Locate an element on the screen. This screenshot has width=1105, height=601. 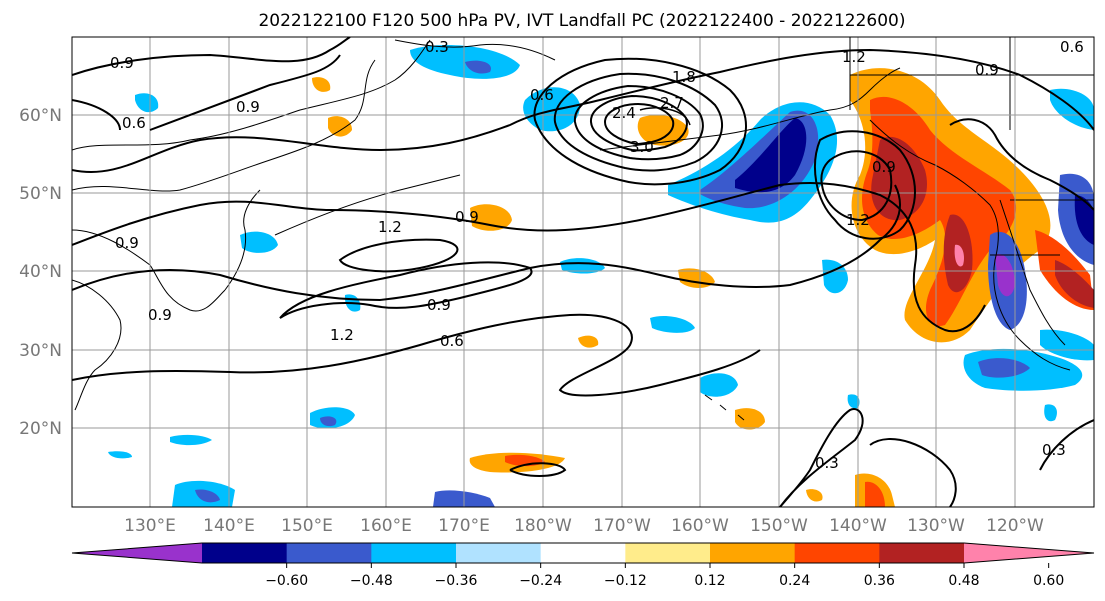
lat-label: 20°N is located at coordinates (40, 429).